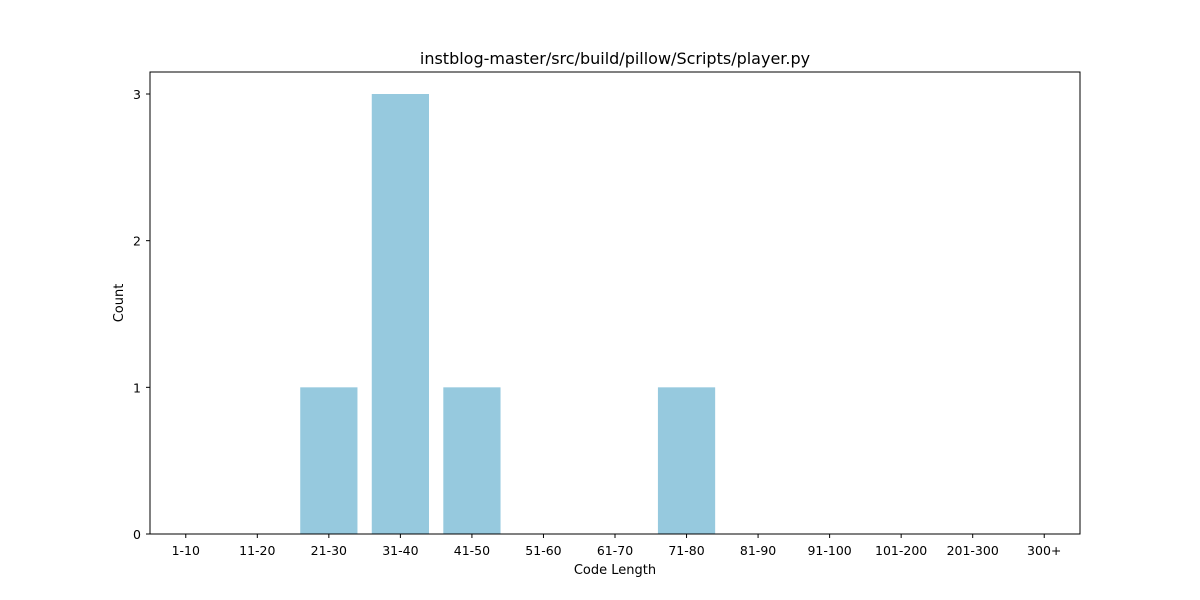  I want to click on y-tick-label: 2, so click(137, 241).